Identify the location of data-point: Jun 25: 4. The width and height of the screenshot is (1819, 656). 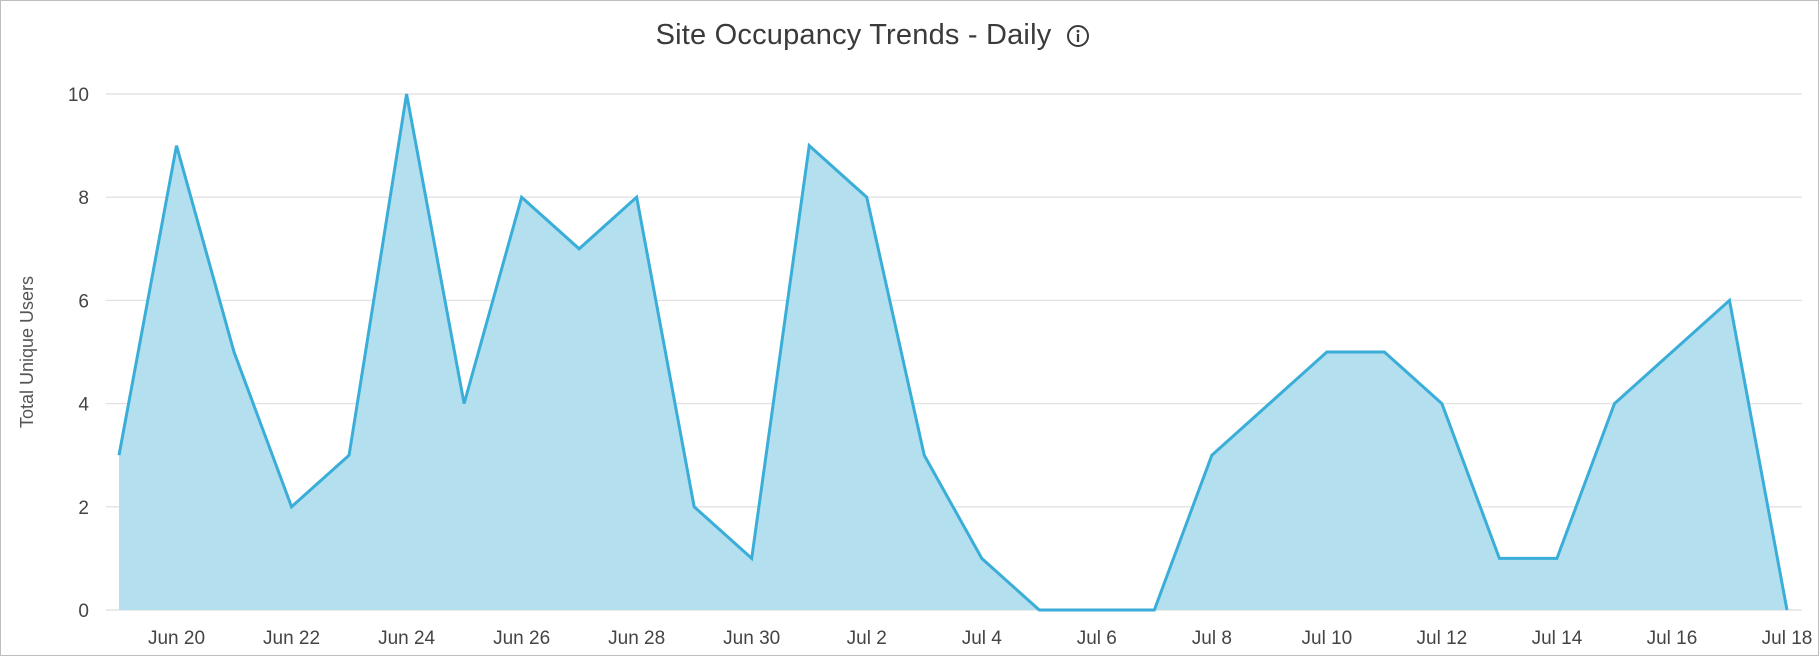
(464, 404).